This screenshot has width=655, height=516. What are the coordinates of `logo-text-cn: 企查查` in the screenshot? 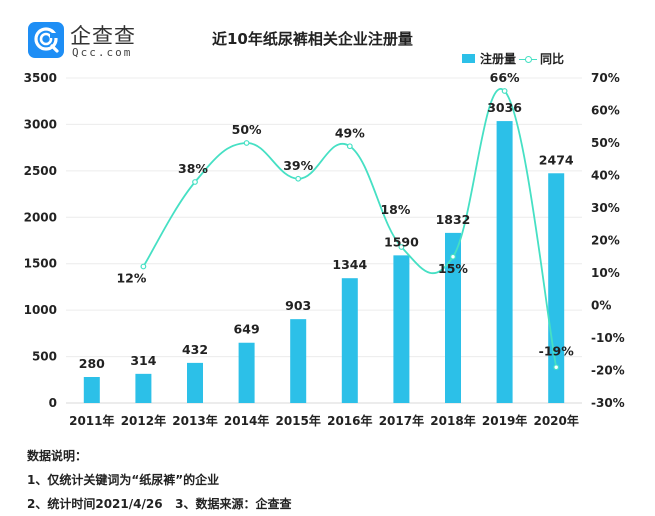 It's located at (103, 36).